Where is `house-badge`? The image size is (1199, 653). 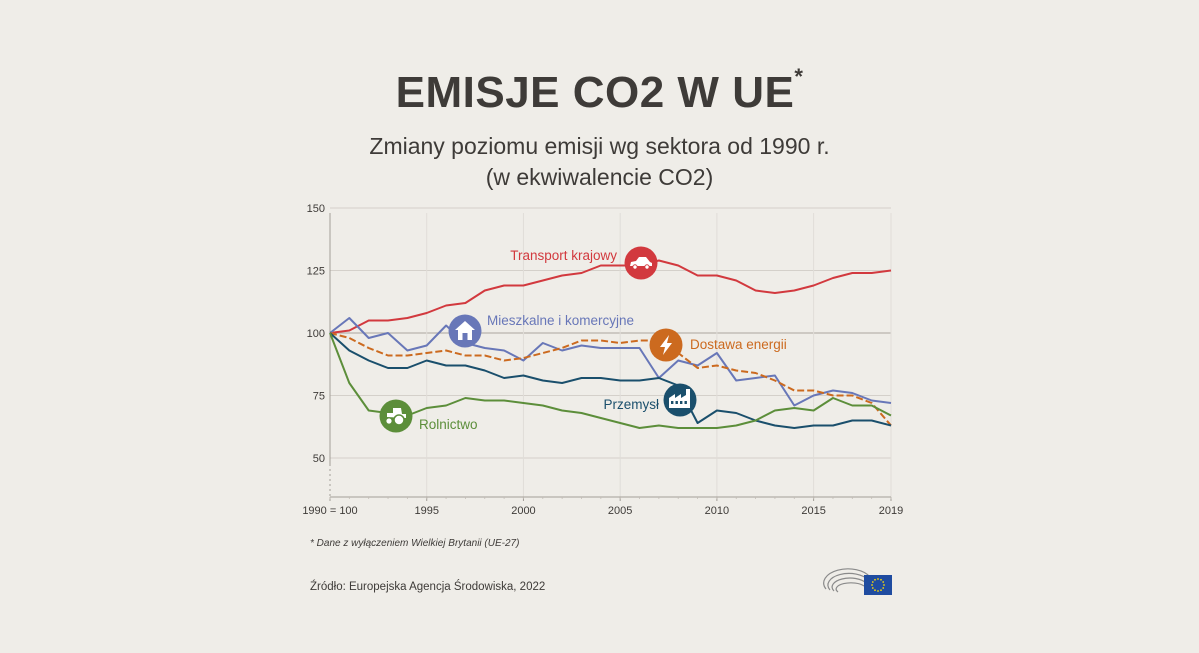 house-badge is located at coordinates (465, 331).